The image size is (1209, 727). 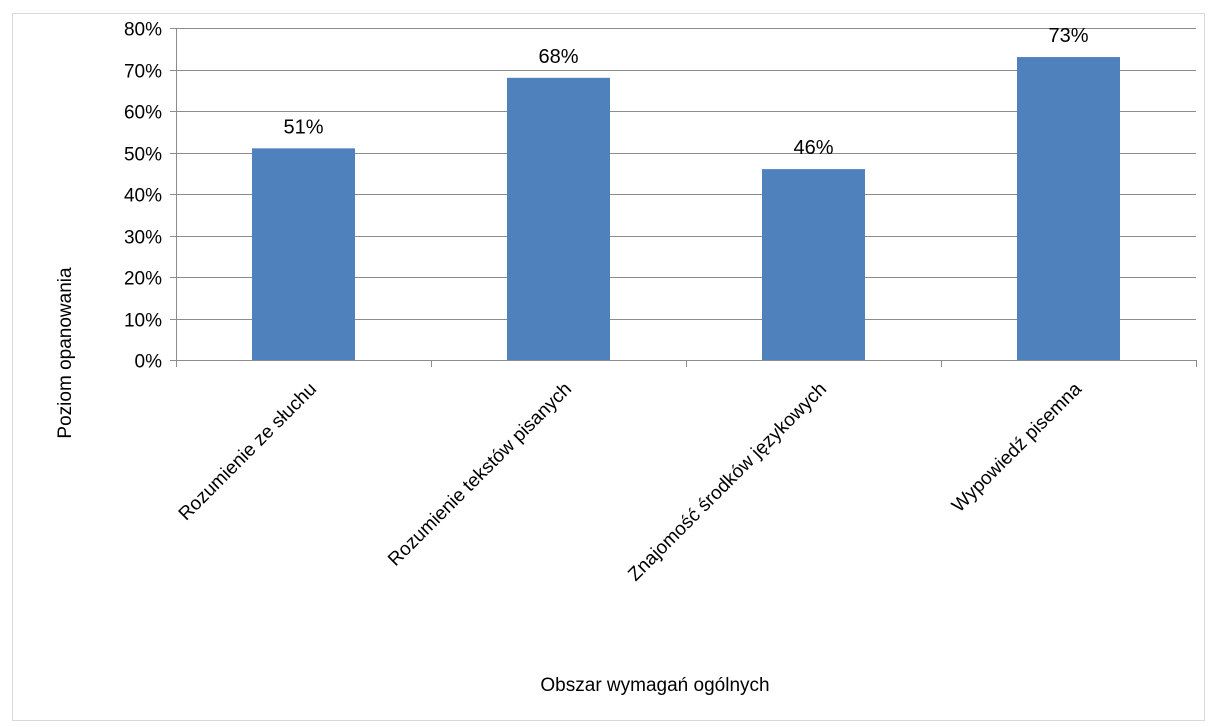 I want to click on y-axis-title: Poziom opanowania, so click(x=65, y=353).